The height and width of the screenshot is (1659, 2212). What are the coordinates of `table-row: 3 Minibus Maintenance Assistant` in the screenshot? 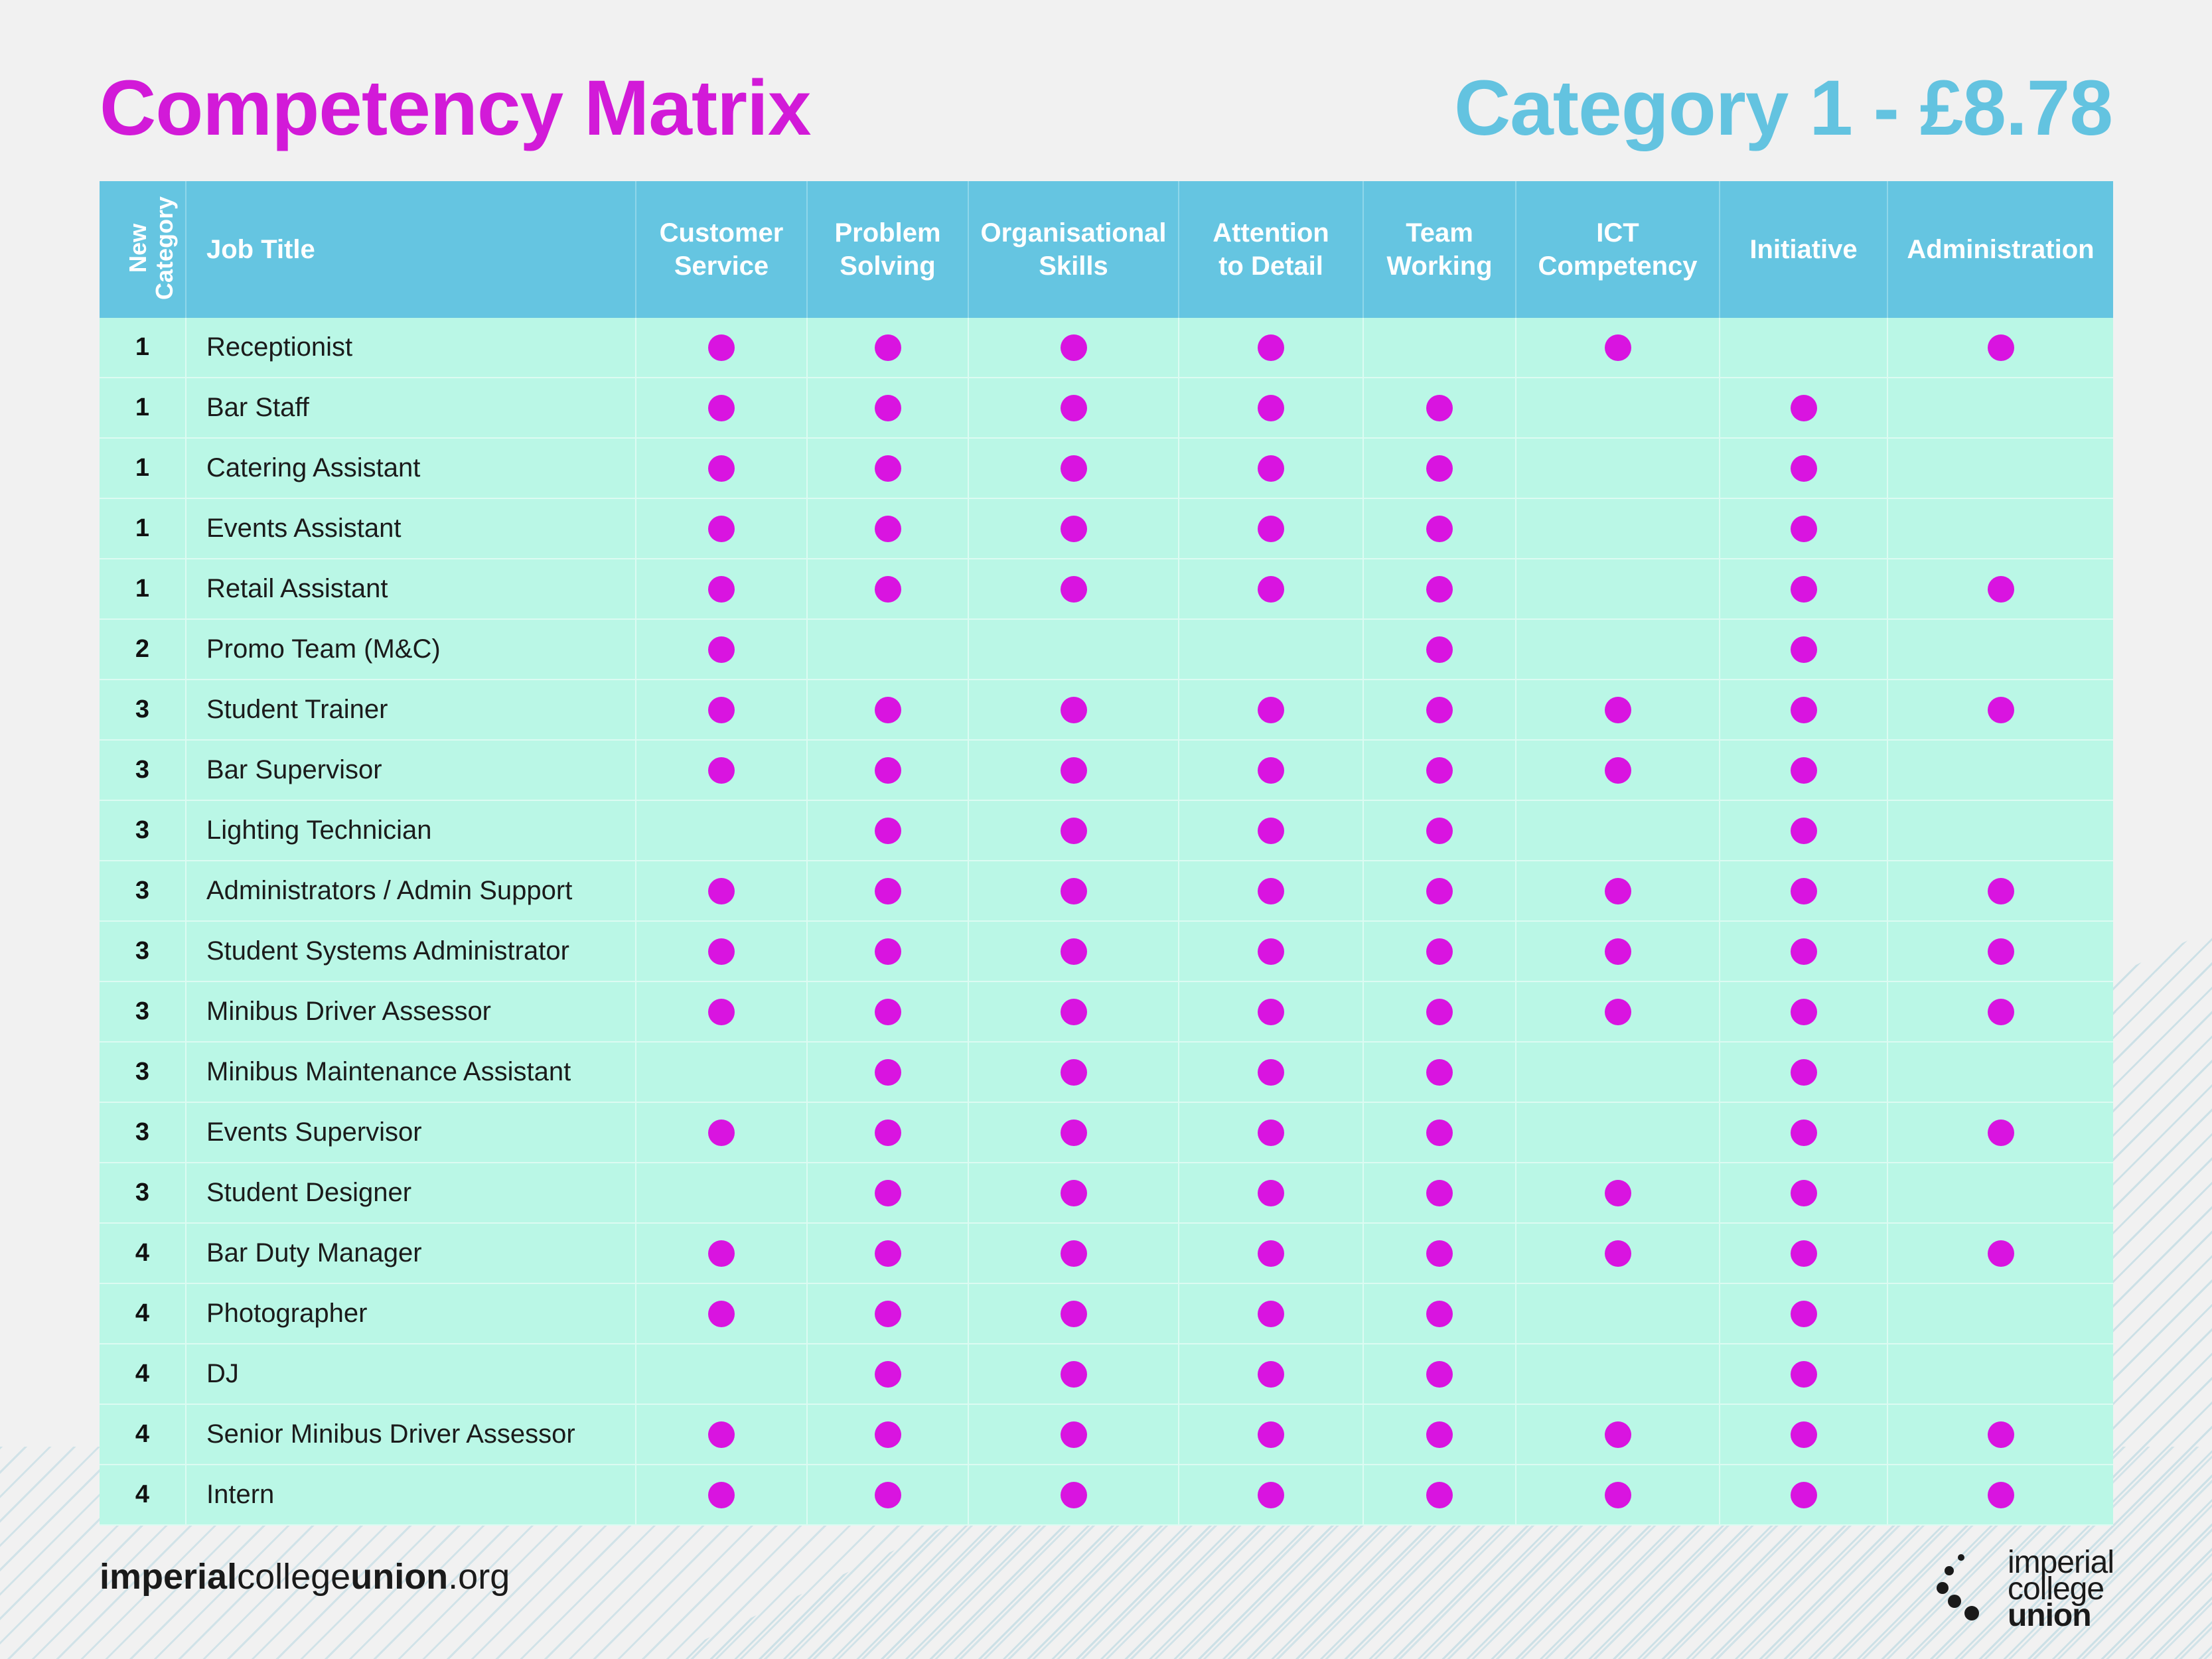 It's located at (1107, 1072).